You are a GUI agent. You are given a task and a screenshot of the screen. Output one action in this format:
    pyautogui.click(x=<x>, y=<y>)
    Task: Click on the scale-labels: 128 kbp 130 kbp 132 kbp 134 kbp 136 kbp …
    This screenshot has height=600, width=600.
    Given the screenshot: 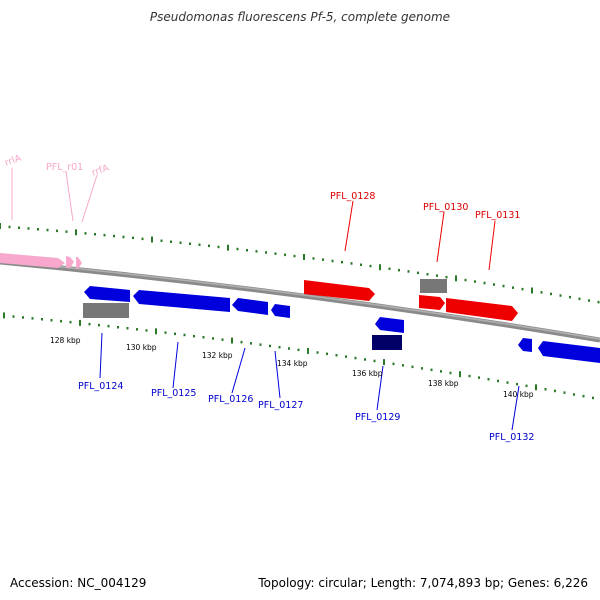 What is the action you would take?
    pyautogui.click(x=292, y=367)
    